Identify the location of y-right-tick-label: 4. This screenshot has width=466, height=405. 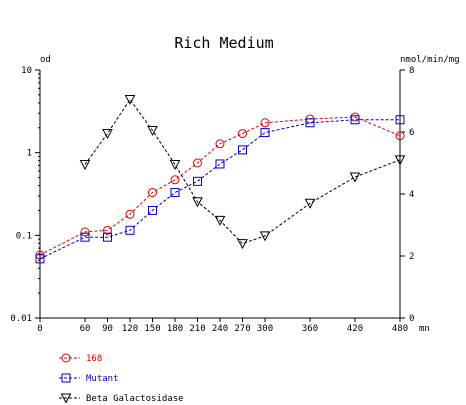
(411, 195).